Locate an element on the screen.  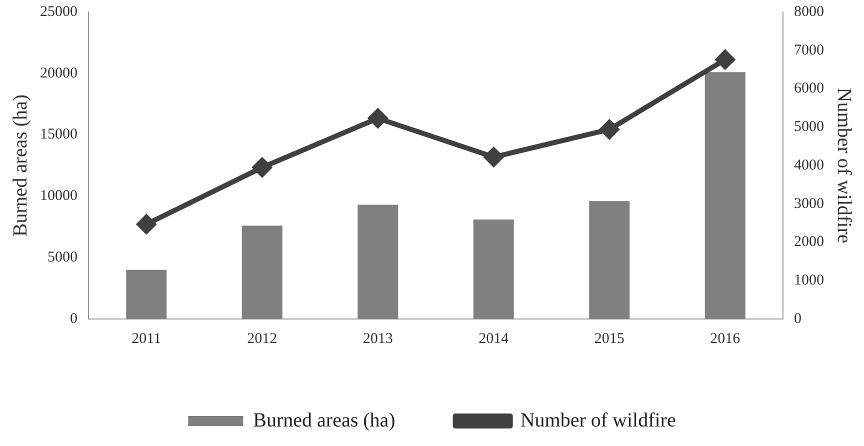
y-tick-label: 15000 is located at coordinates (59, 134).